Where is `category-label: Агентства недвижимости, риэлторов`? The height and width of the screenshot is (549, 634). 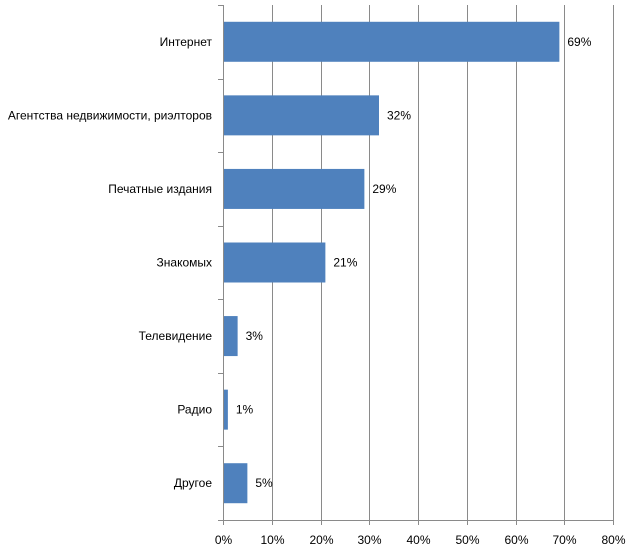 category-label: Агентства недвижимости, риэлторов is located at coordinates (110, 115).